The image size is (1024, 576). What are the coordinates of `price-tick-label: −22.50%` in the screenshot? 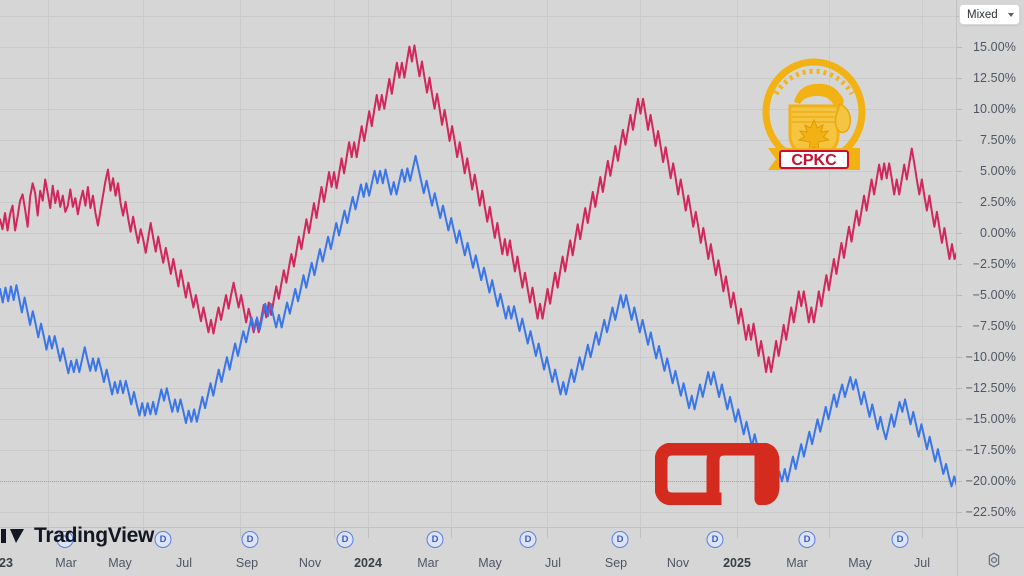 It's located at (990, 512).